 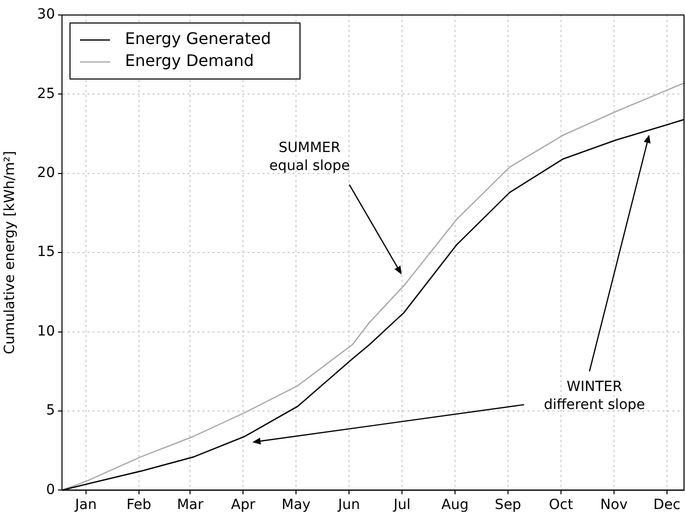 I want to click on x-tick-label: Jun, so click(x=348, y=505).